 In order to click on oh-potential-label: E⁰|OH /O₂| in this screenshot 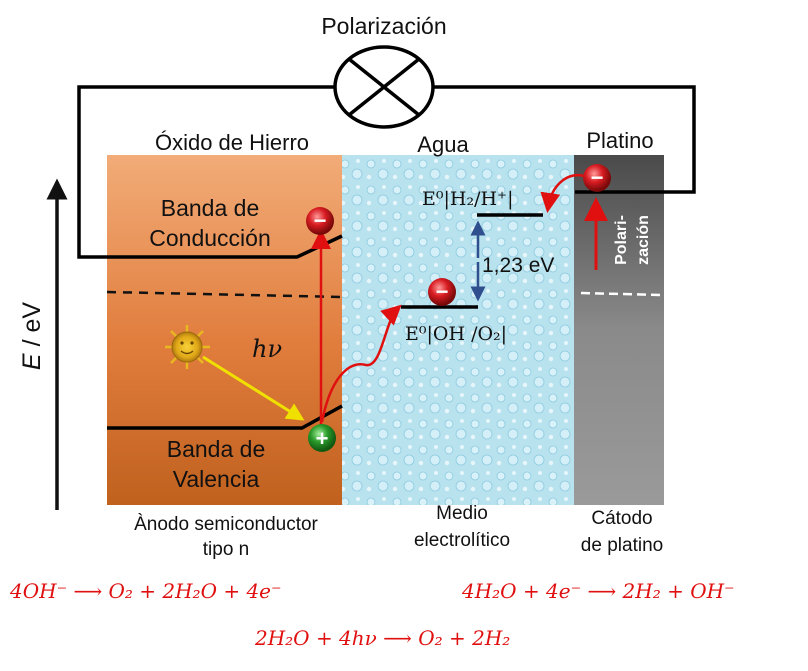, I will do `click(456, 334)`.